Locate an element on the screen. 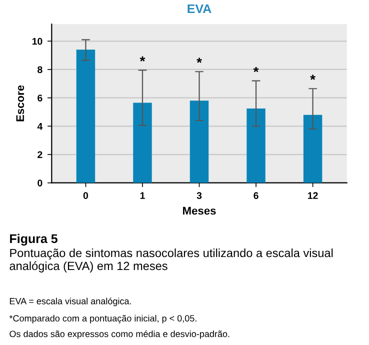 The image size is (369, 345). y-tick-label: 4 is located at coordinates (40, 126).